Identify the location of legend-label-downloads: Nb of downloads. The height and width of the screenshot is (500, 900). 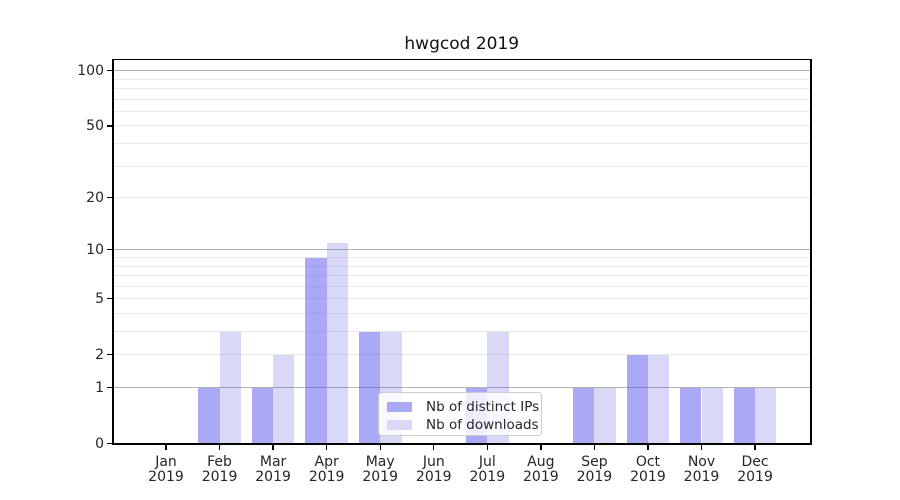
(482, 424).